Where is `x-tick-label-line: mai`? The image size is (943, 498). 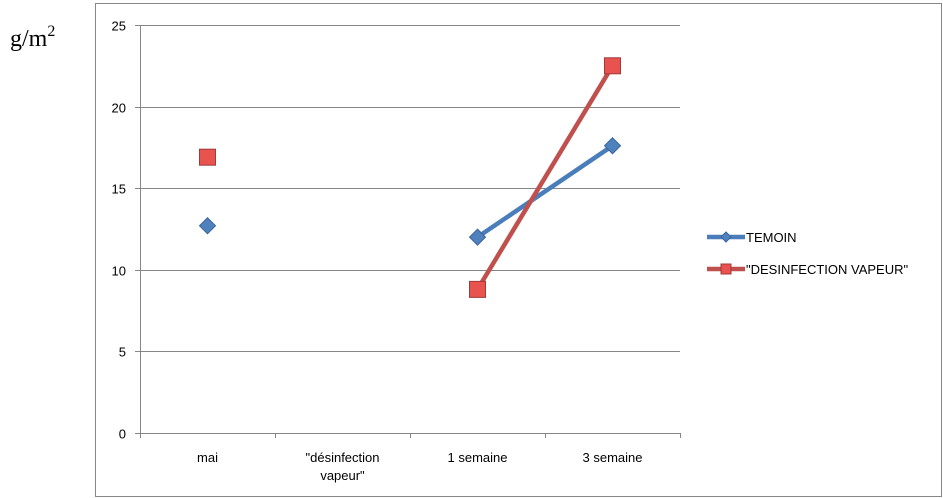 x-tick-label-line: mai is located at coordinates (207, 457).